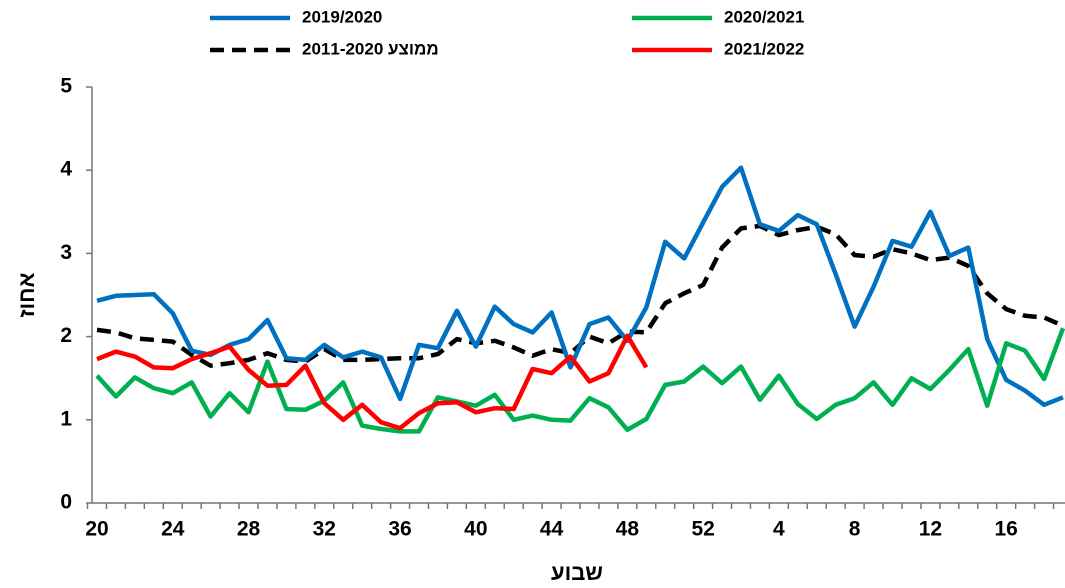 Image resolution: width=1065 pixels, height=588 pixels. I want to click on x-tick-label: 20, so click(96, 529).